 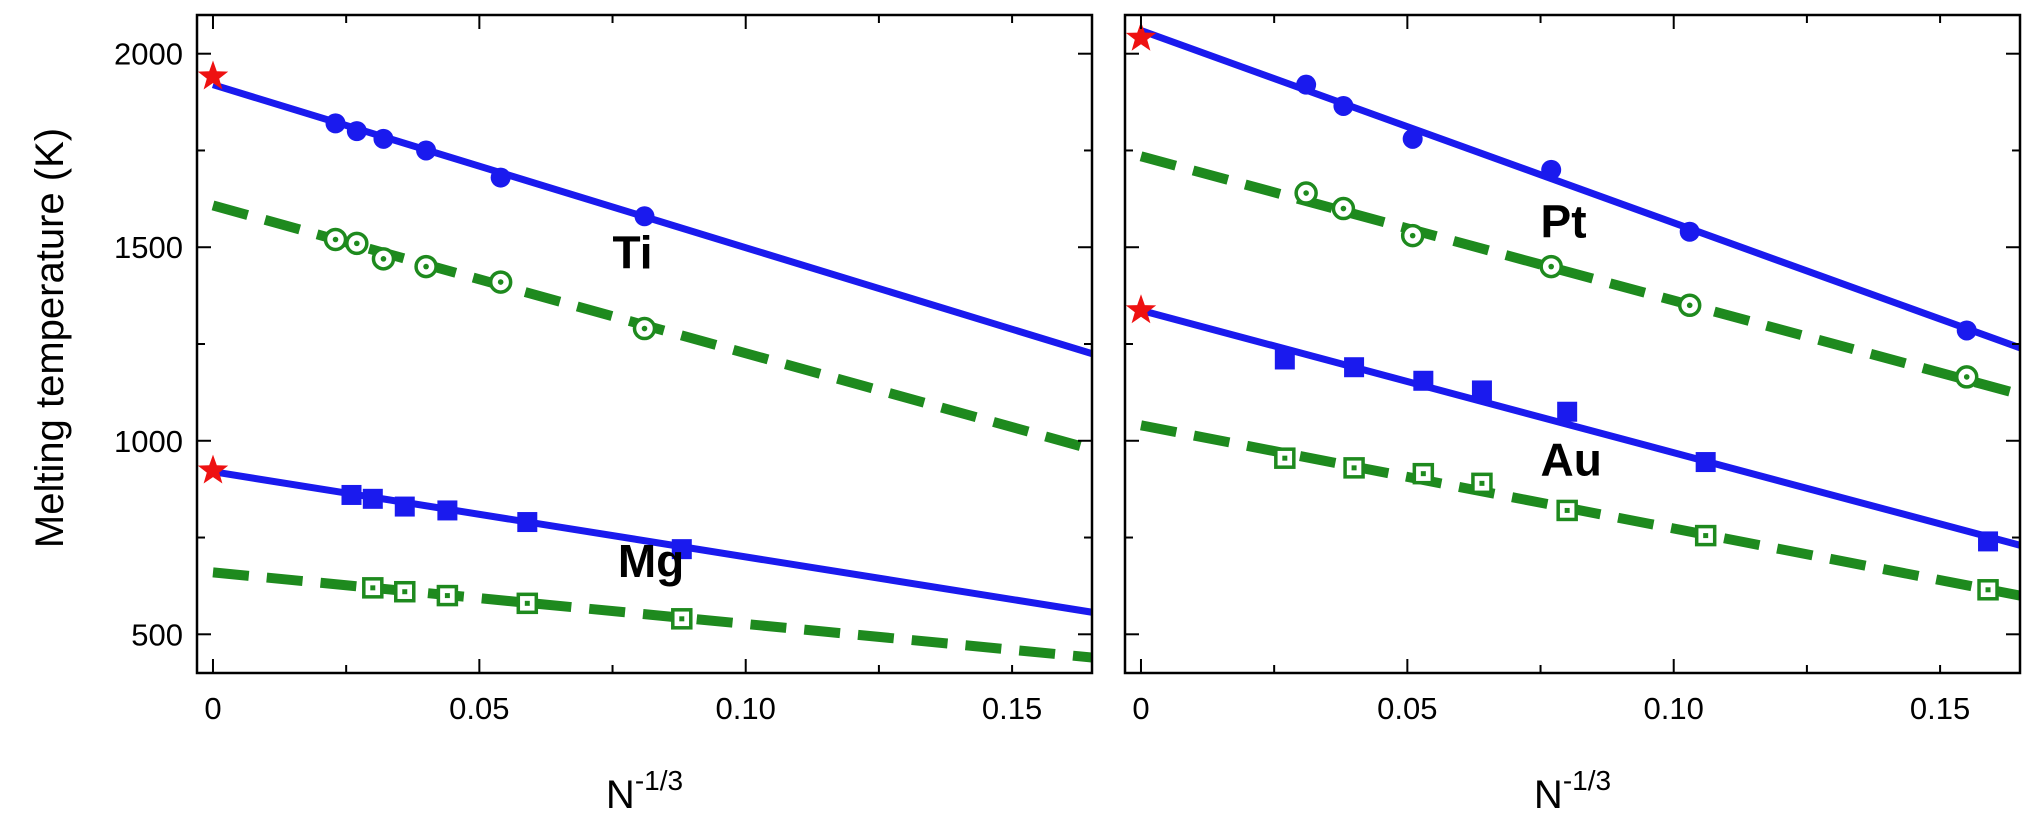 I want to click on marker-ti-model-4-dot, so click(x=500, y=282).